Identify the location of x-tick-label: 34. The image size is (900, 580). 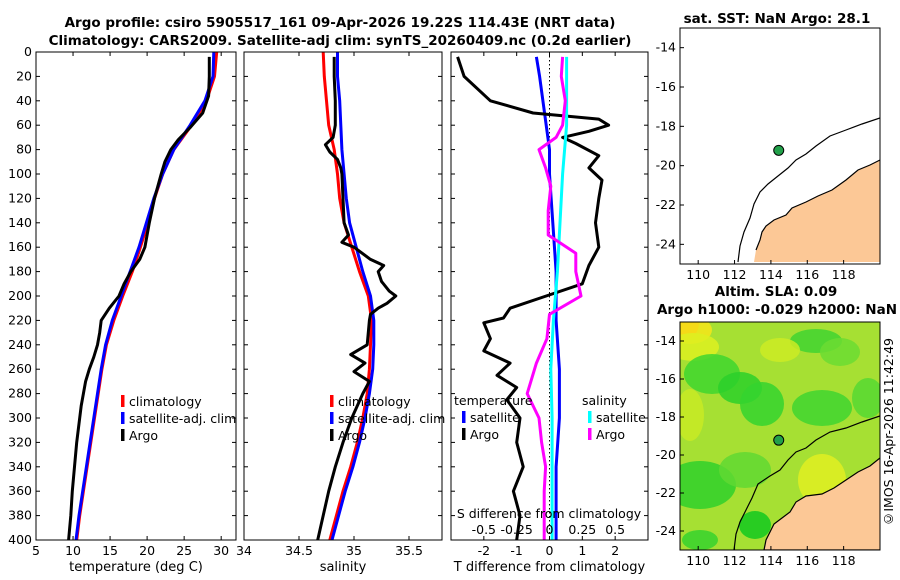
(244, 550).